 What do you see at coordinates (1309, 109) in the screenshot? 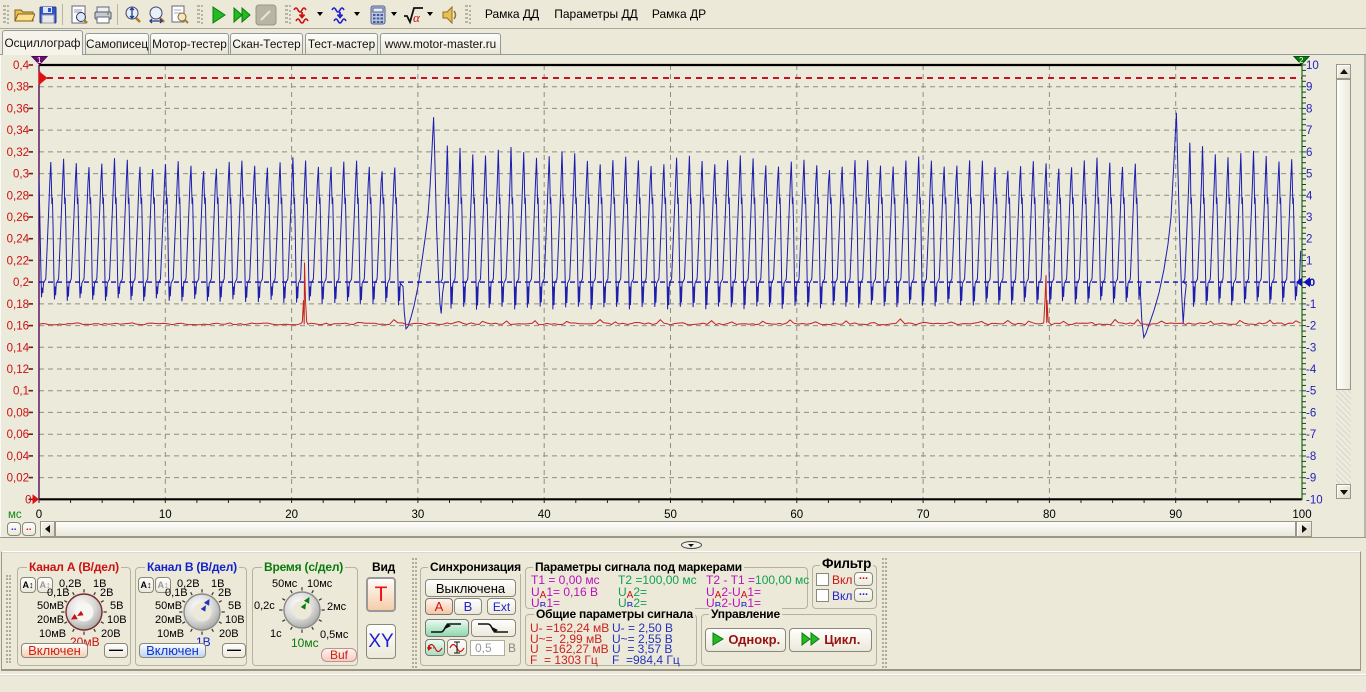
I see `svg-text: 8` at bounding box center [1309, 109].